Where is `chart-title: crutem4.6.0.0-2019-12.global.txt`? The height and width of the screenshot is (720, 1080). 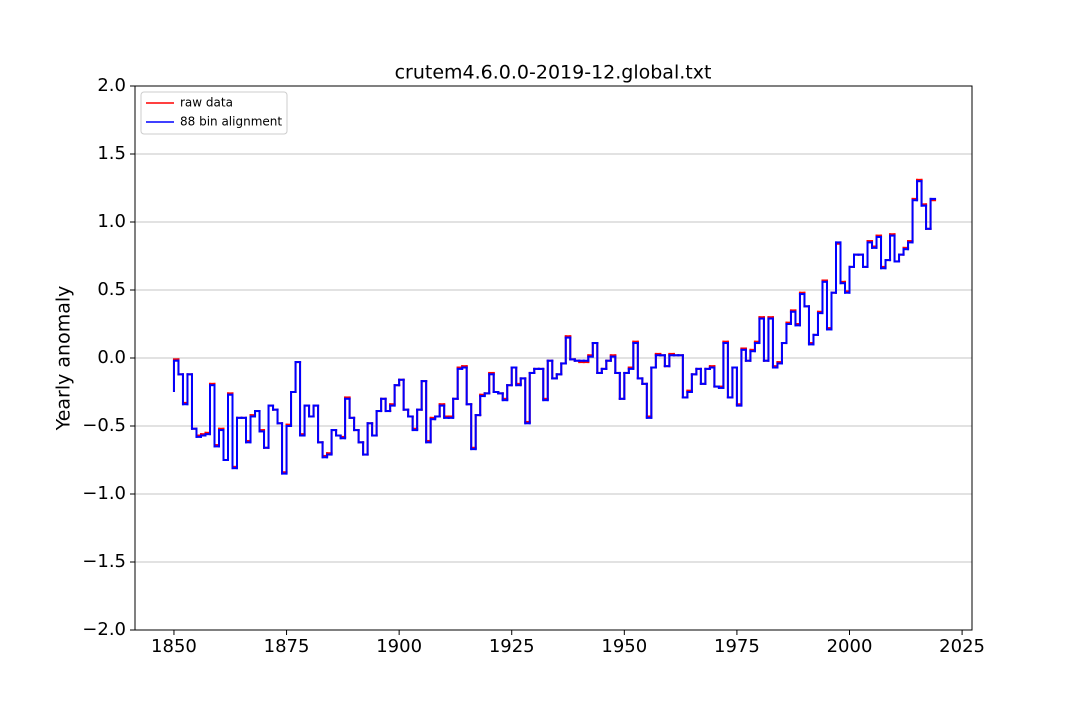 chart-title: crutem4.6.0.0-2019-12.global.txt is located at coordinates (553, 73).